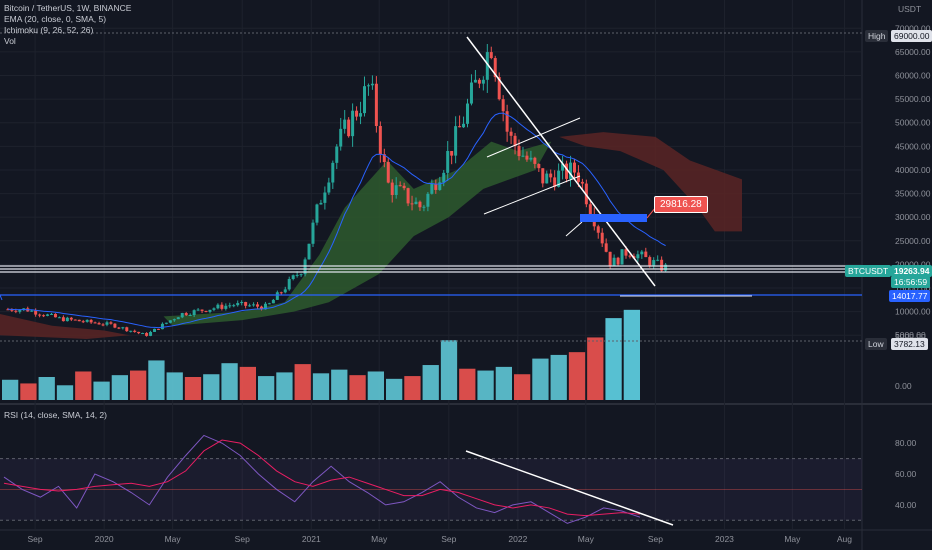 This screenshot has width=932, height=550. I want to click on rsi-trendline, so click(569, 488).